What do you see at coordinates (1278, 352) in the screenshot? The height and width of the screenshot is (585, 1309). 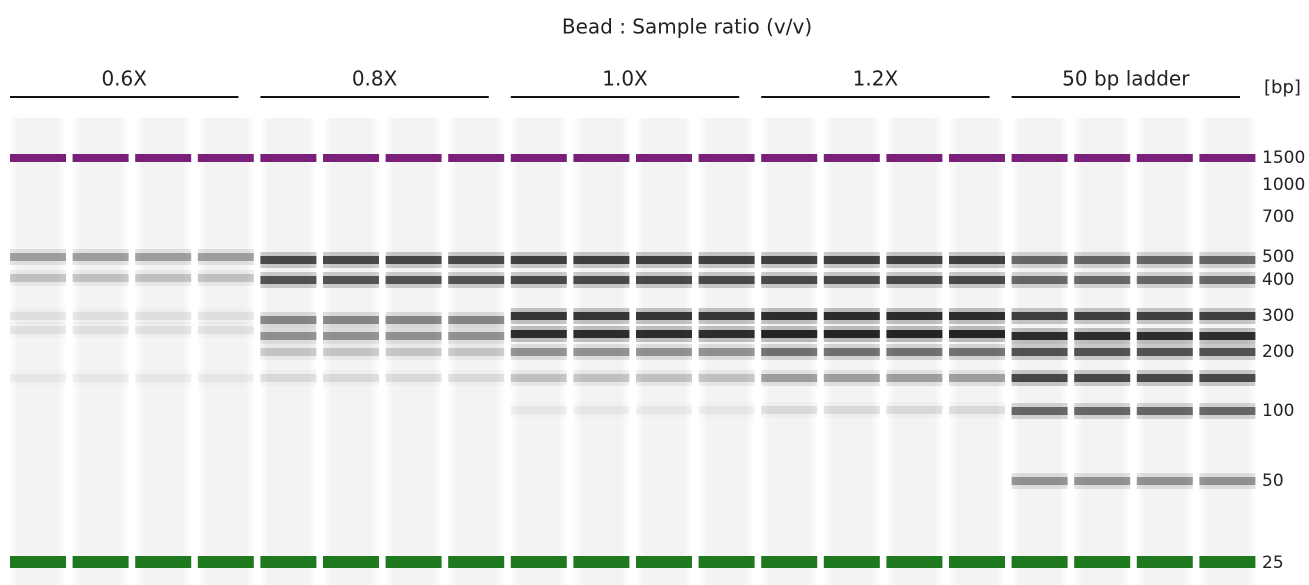 I see `size-label: 200` at bounding box center [1278, 352].